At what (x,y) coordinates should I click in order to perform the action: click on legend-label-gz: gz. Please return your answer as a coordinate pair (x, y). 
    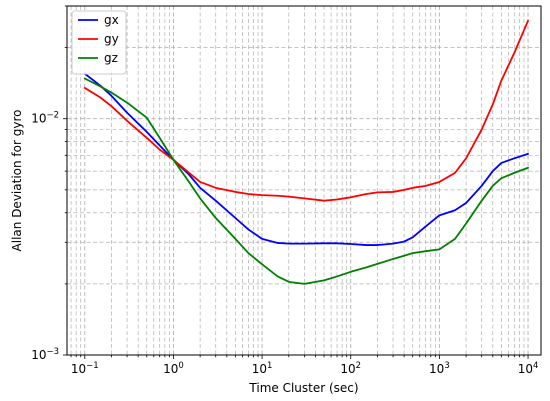
    Looking at the image, I should click on (111, 58).